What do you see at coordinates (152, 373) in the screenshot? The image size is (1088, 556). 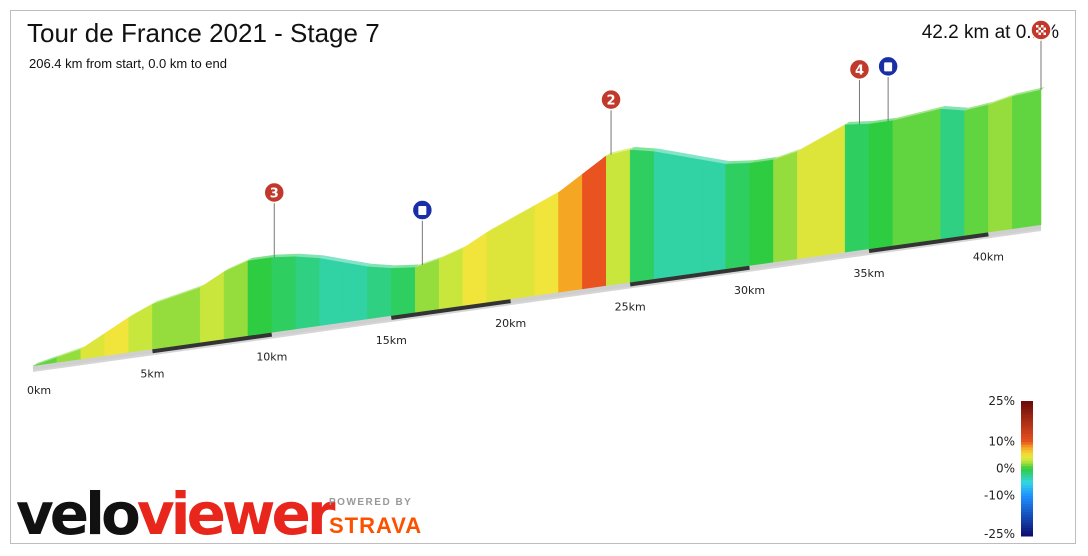 I see `x-tick-label: 5km` at bounding box center [152, 373].